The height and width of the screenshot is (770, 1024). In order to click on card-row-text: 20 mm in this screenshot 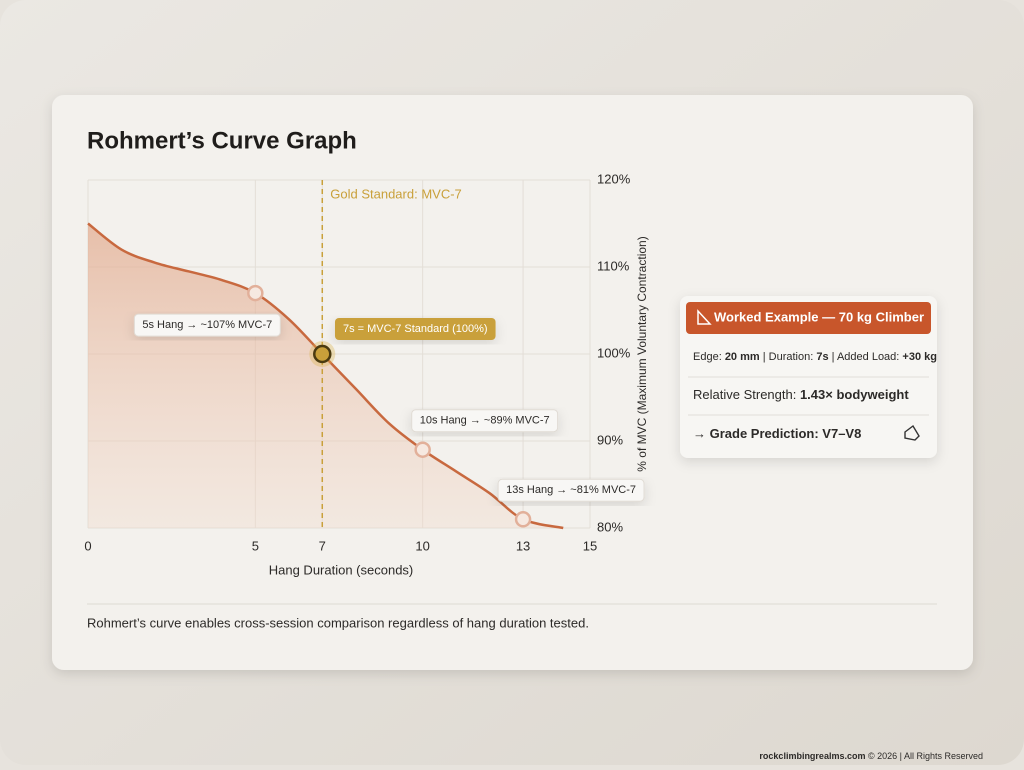, I will do `click(742, 357)`.